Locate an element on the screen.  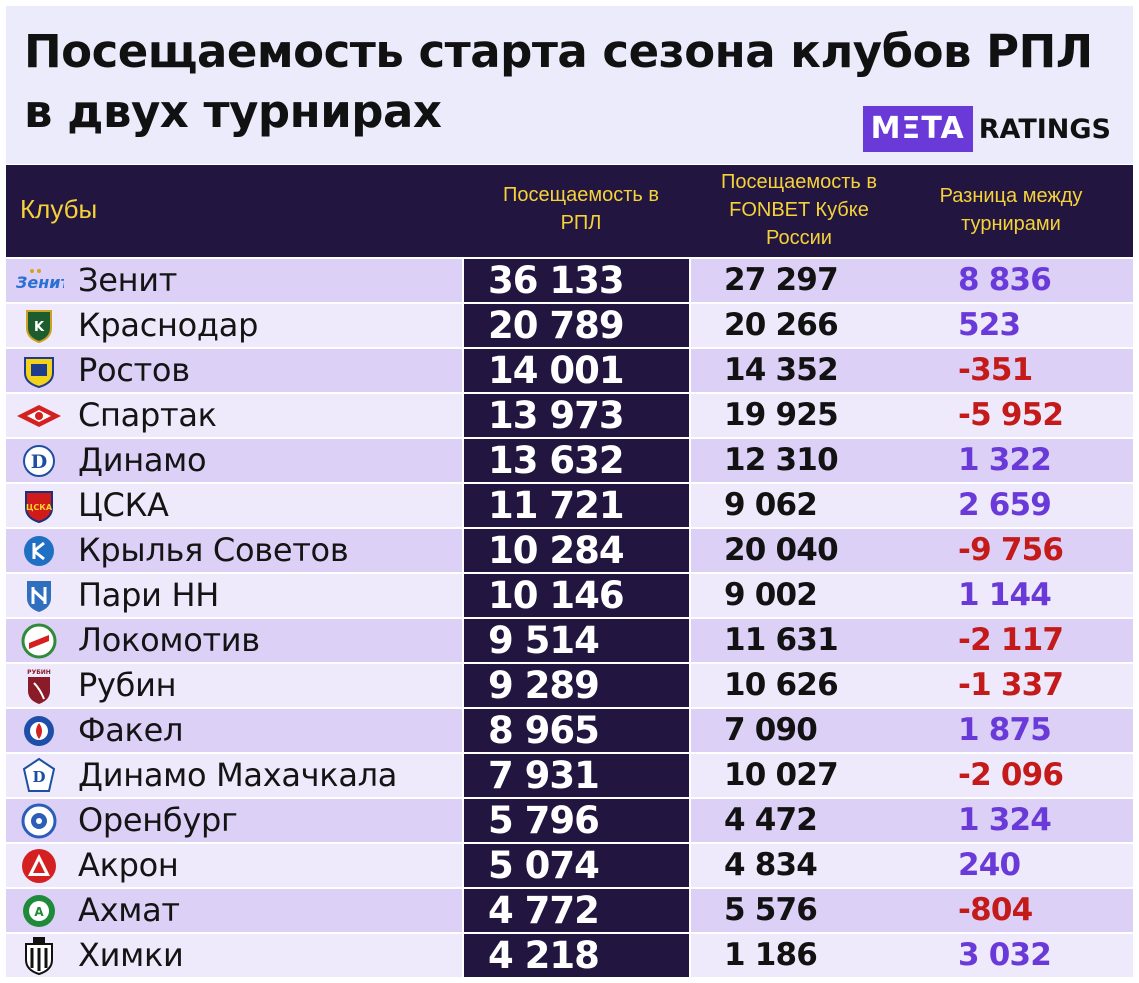
rpl-attendance-value: 9 289 is located at coordinates (543, 685).